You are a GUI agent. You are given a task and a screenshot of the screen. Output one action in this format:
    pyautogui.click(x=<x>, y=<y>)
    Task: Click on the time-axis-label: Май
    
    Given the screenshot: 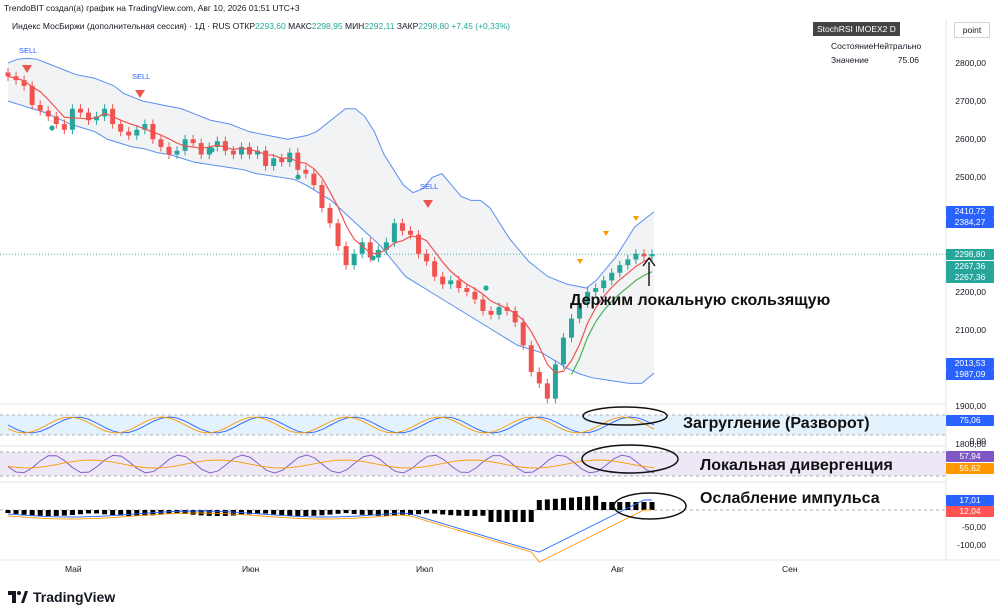 What is the action you would take?
    pyautogui.click(x=73, y=569)
    